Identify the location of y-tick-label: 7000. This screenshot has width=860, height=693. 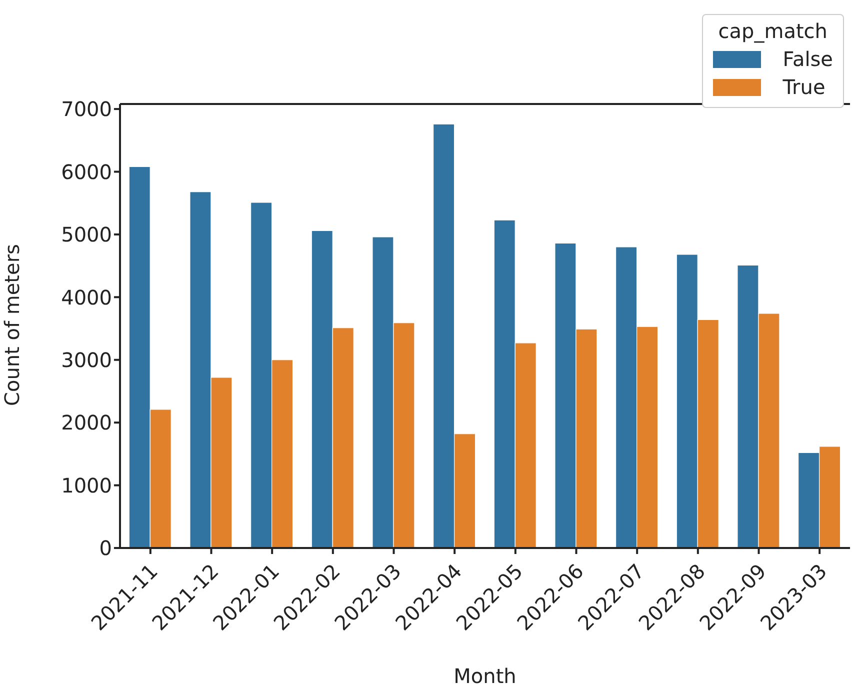
(86, 109).